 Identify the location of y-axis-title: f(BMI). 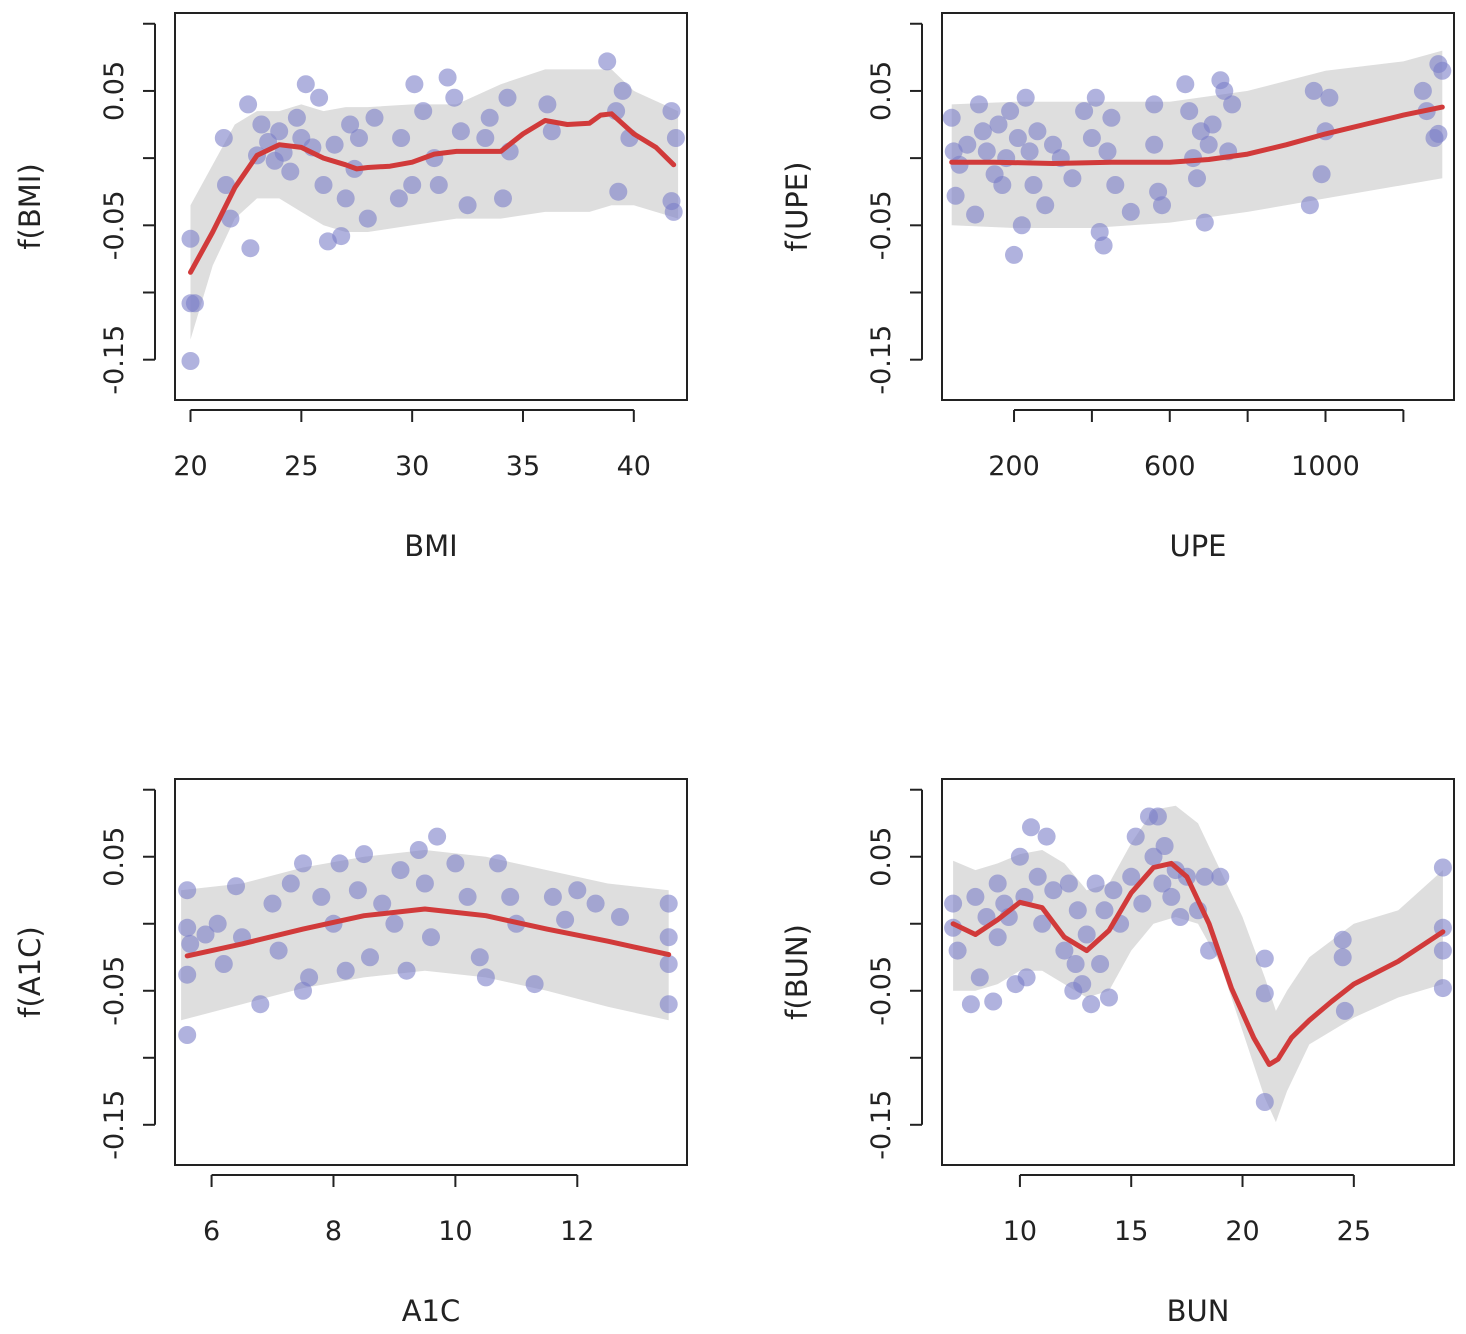
(30, 206).